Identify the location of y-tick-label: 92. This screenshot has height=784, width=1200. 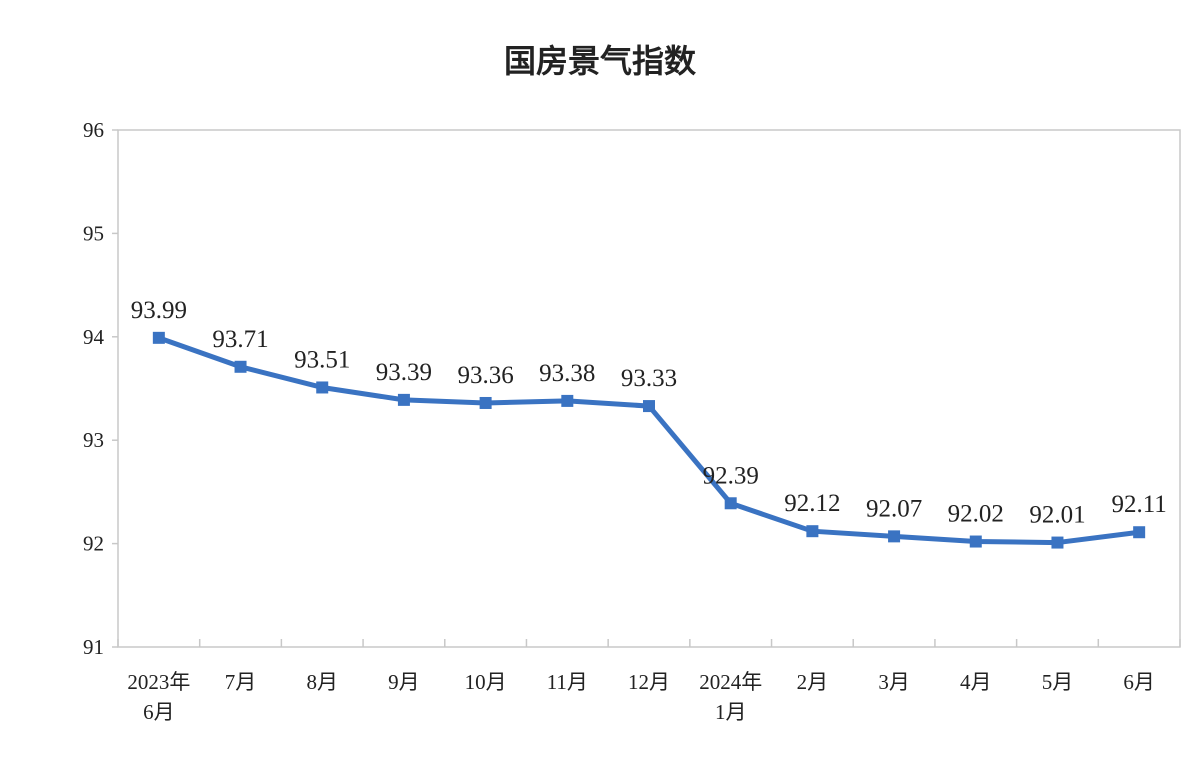
(93, 544).